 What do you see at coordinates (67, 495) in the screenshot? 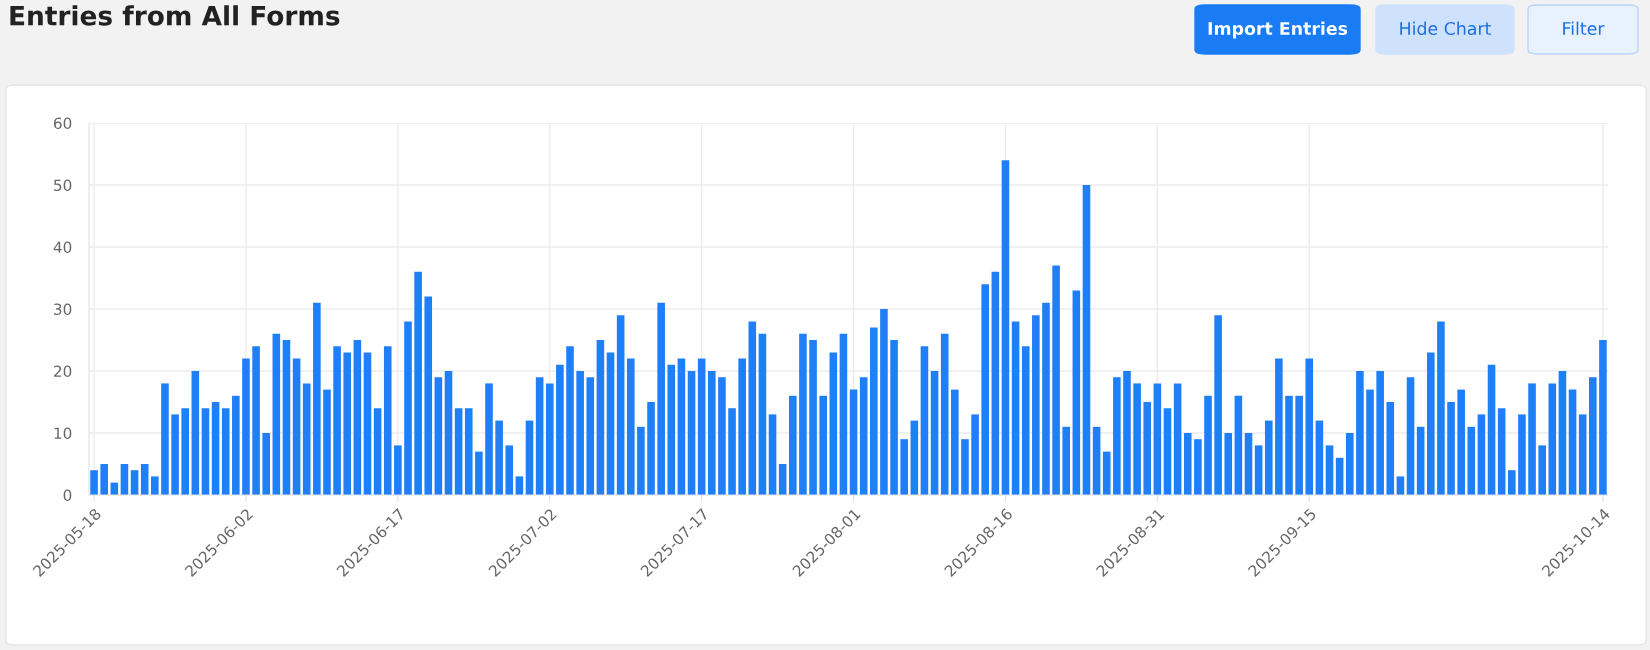
I see `y-tick-label: 0` at bounding box center [67, 495].